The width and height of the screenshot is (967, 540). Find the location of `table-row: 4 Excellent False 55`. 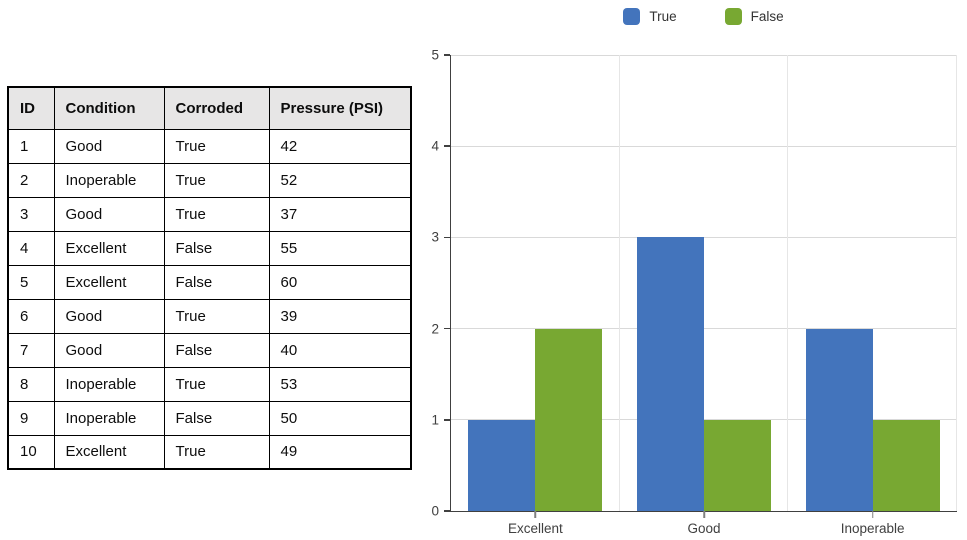

table-row: 4 Excellent False 55 is located at coordinates (209, 248).